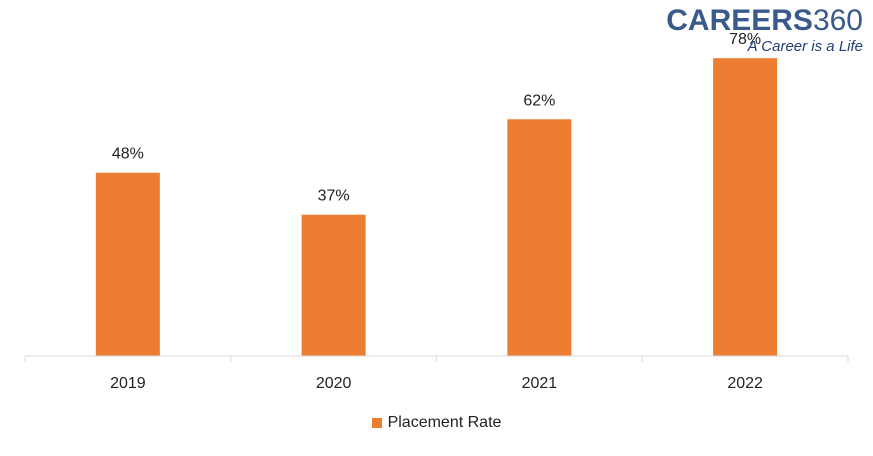  What do you see at coordinates (539, 237) in the screenshot?
I see `bar-2021` at bounding box center [539, 237].